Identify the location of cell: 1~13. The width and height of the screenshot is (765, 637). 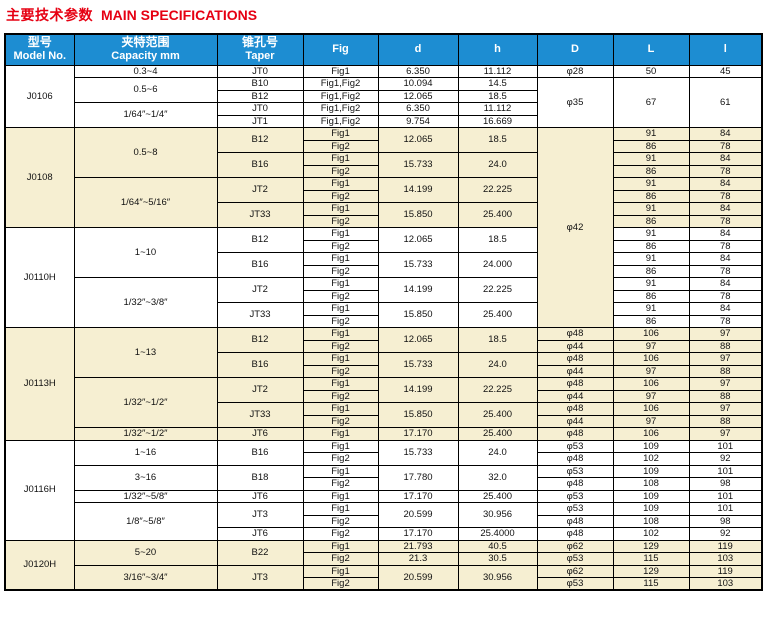
(145, 352).